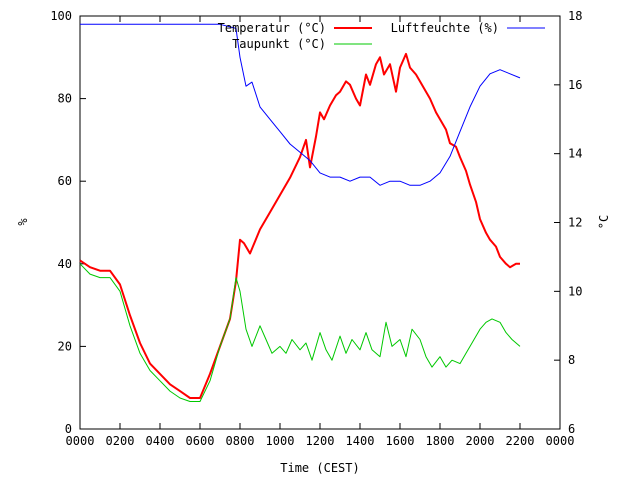  What do you see at coordinates (400, 441) in the screenshot?
I see `x-tick-label: 1600` at bounding box center [400, 441].